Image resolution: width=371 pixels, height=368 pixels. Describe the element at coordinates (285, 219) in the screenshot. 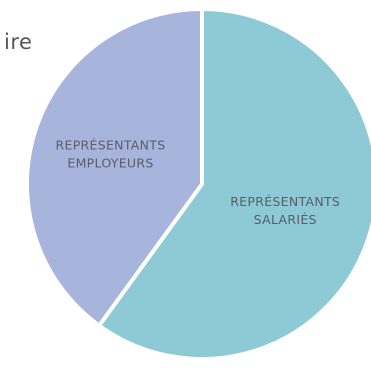

I see `pie-slice-label-line: SALARIÉS` at that location.